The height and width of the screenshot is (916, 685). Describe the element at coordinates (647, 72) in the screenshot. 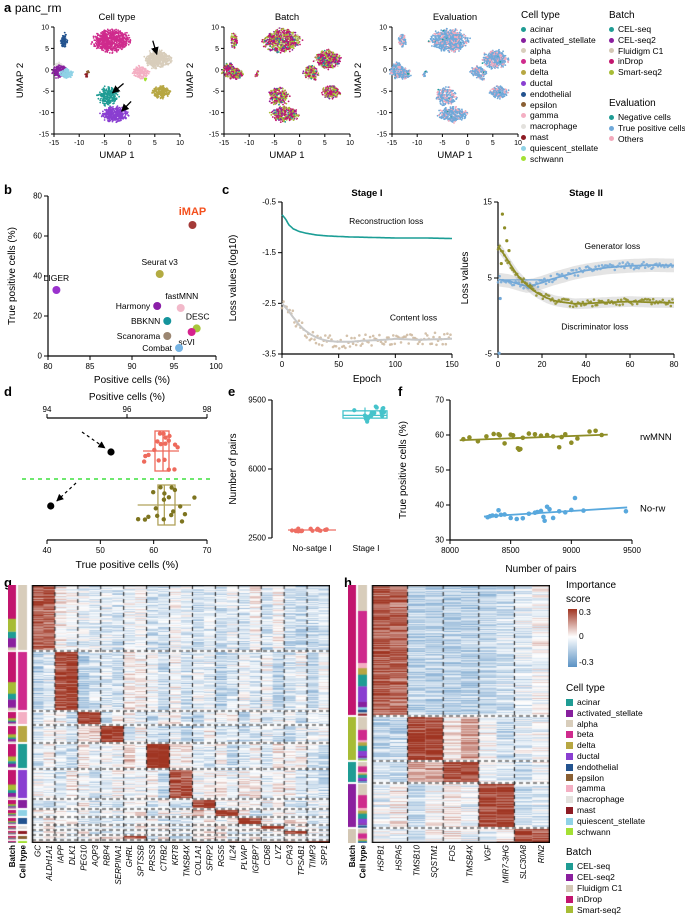

I see `legend-a-batch-item-smart-seq2: Smart-seq2` at that location.